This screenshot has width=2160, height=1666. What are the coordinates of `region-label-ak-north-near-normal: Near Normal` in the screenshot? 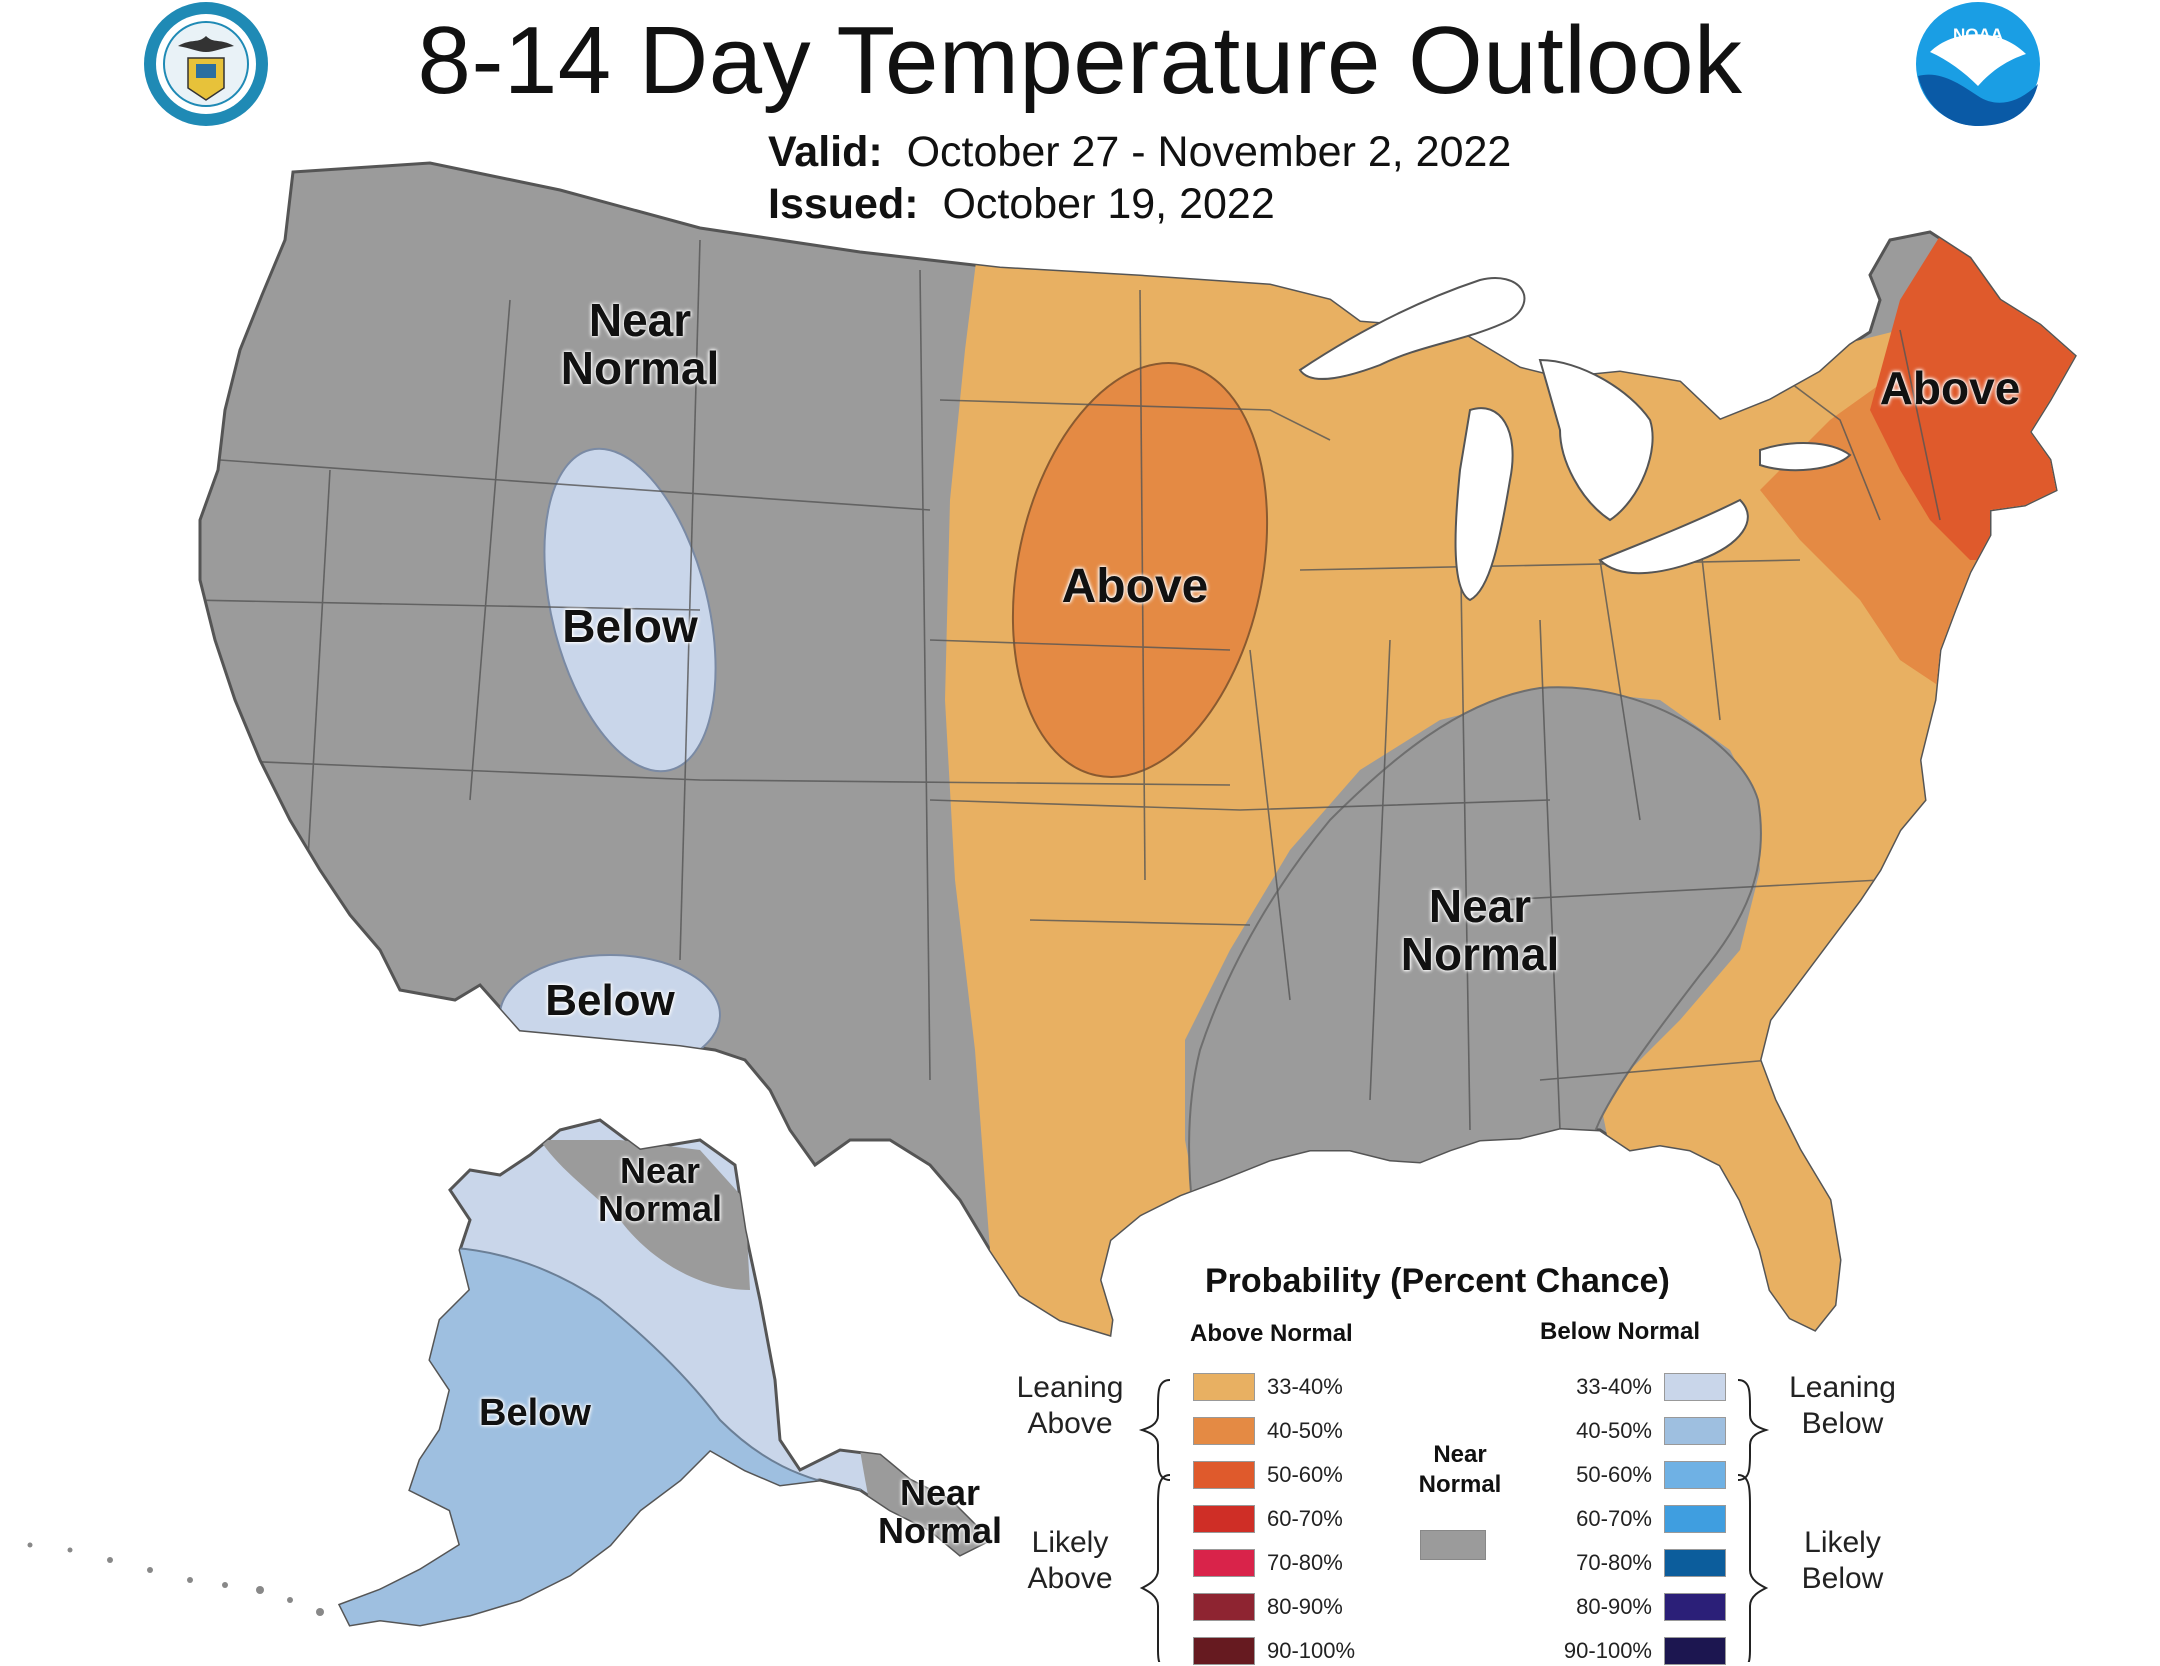 It's located at (660, 1189).